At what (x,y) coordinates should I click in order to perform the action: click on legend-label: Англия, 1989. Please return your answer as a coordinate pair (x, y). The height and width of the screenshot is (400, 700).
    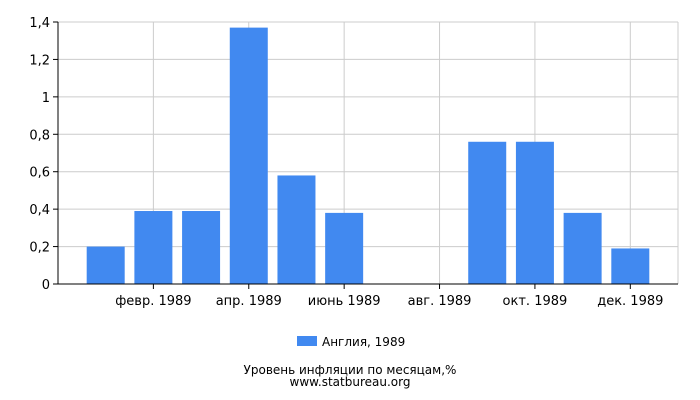
    Looking at the image, I should click on (363, 342).